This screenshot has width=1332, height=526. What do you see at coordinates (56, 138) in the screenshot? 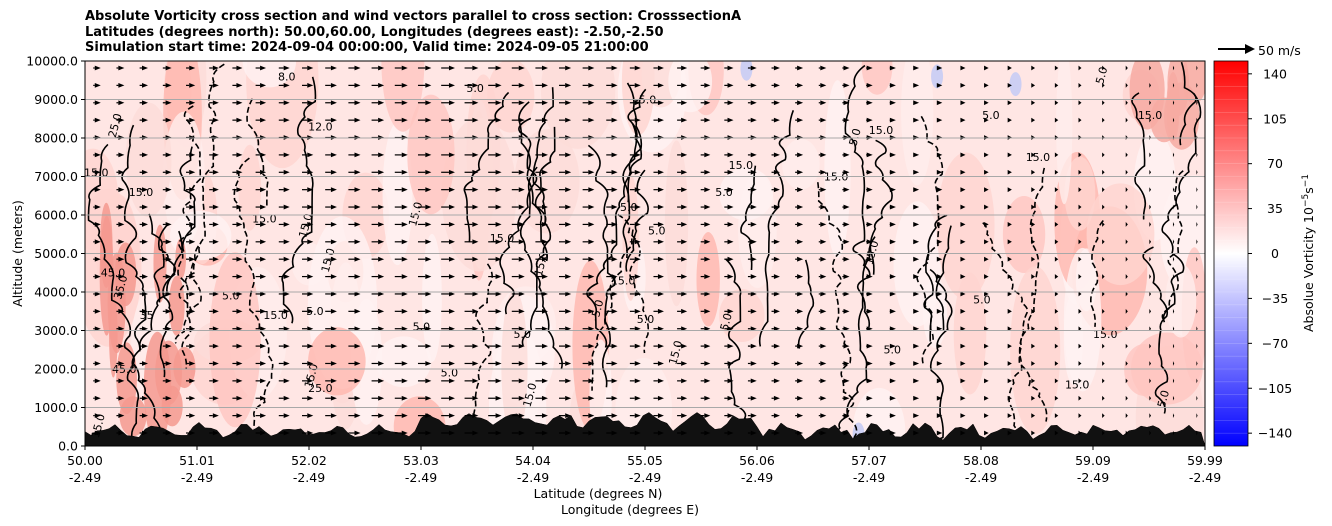
I see `y-tick-label: 8000.0` at bounding box center [56, 138].